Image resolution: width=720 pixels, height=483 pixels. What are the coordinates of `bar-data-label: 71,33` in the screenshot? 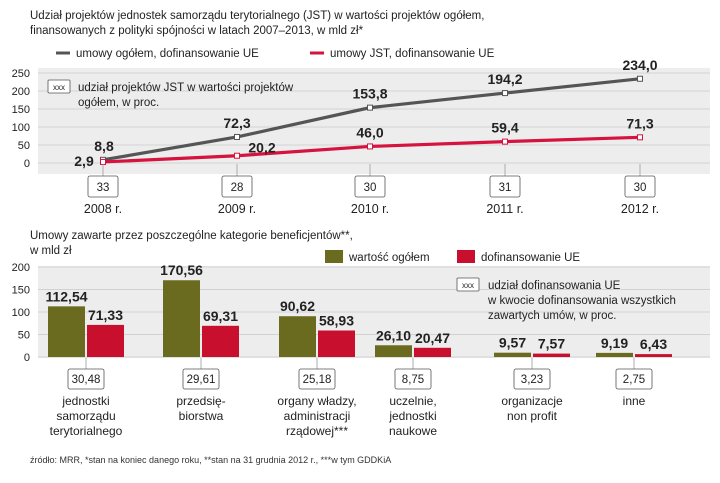 It's located at (105, 315).